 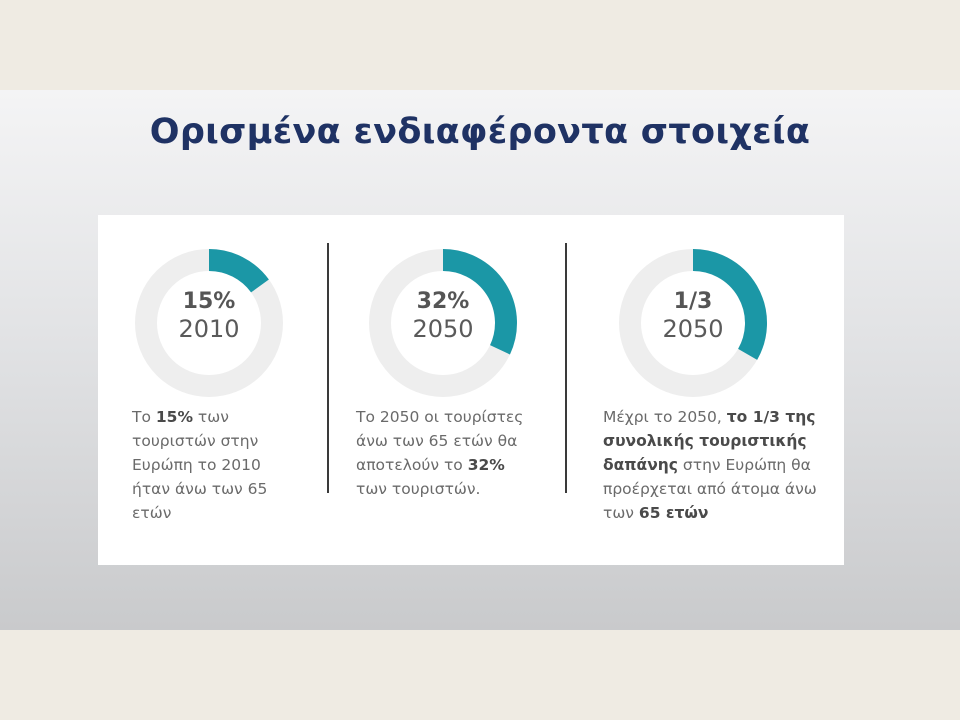 I want to click on highlight-text: 15%, so click(x=174, y=417).